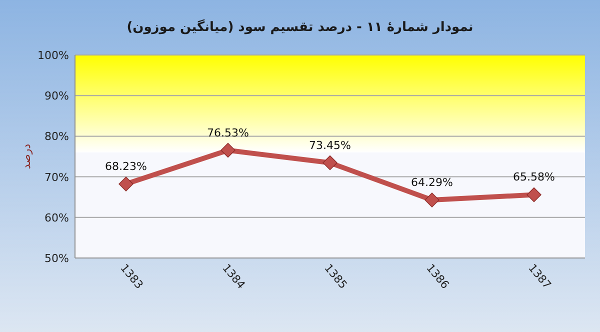 The width and height of the screenshot is (600, 332). I want to click on y-tick-label: 50%, so click(56, 258).